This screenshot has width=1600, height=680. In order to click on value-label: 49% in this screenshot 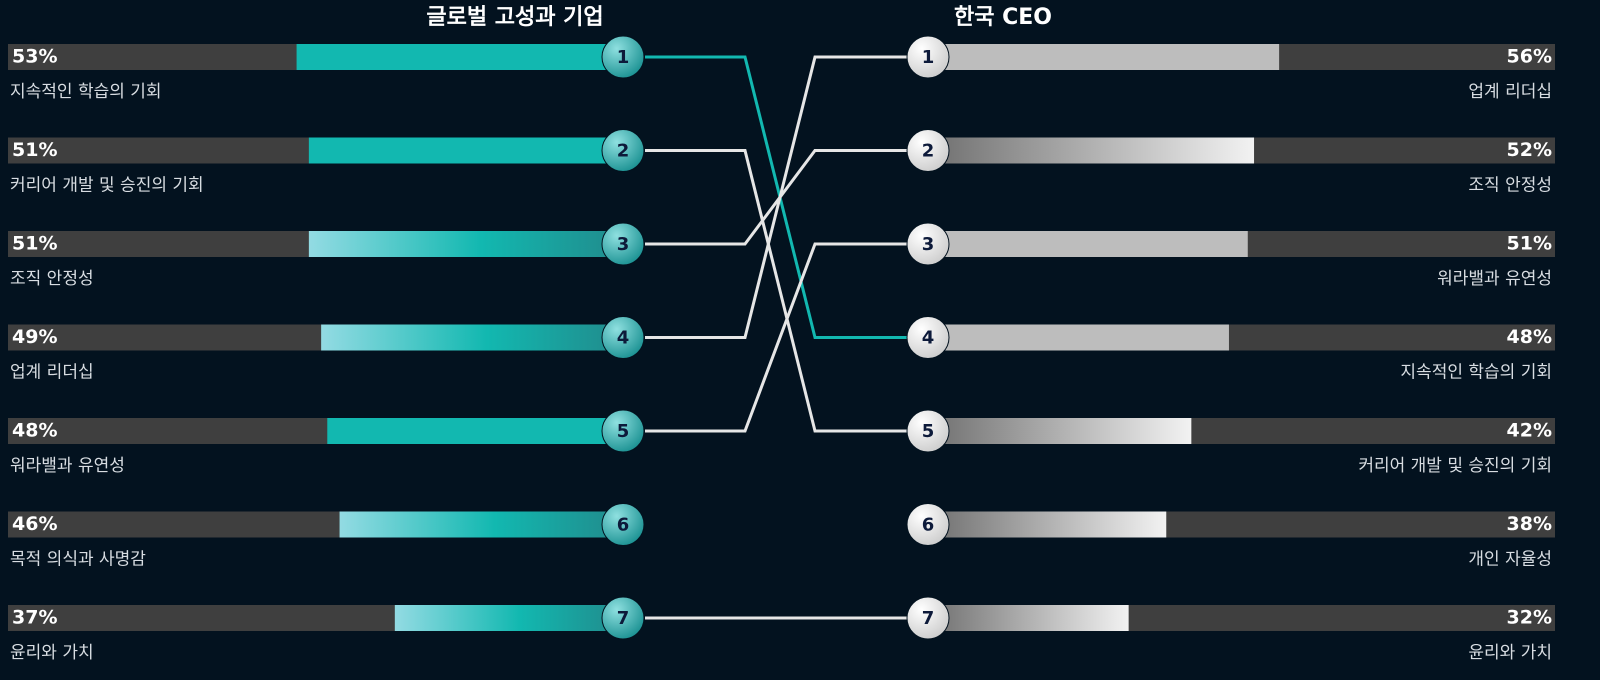, I will do `click(34, 337)`.